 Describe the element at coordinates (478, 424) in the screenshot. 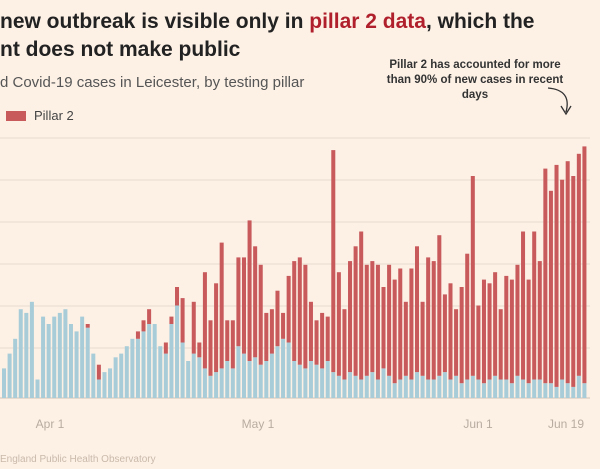

I see `x-tick-label-2: Jun 1` at that location.